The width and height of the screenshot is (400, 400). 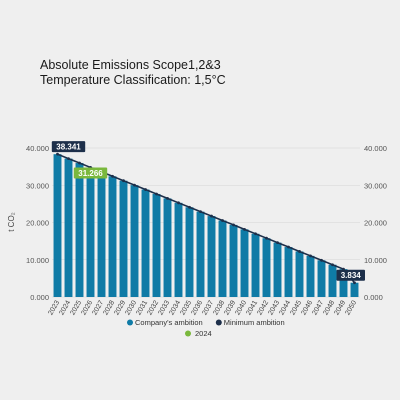 What do you see at coordinates (354, 289) in the screenshot?
I see `bar-2050` at bounding box center [354, 289].